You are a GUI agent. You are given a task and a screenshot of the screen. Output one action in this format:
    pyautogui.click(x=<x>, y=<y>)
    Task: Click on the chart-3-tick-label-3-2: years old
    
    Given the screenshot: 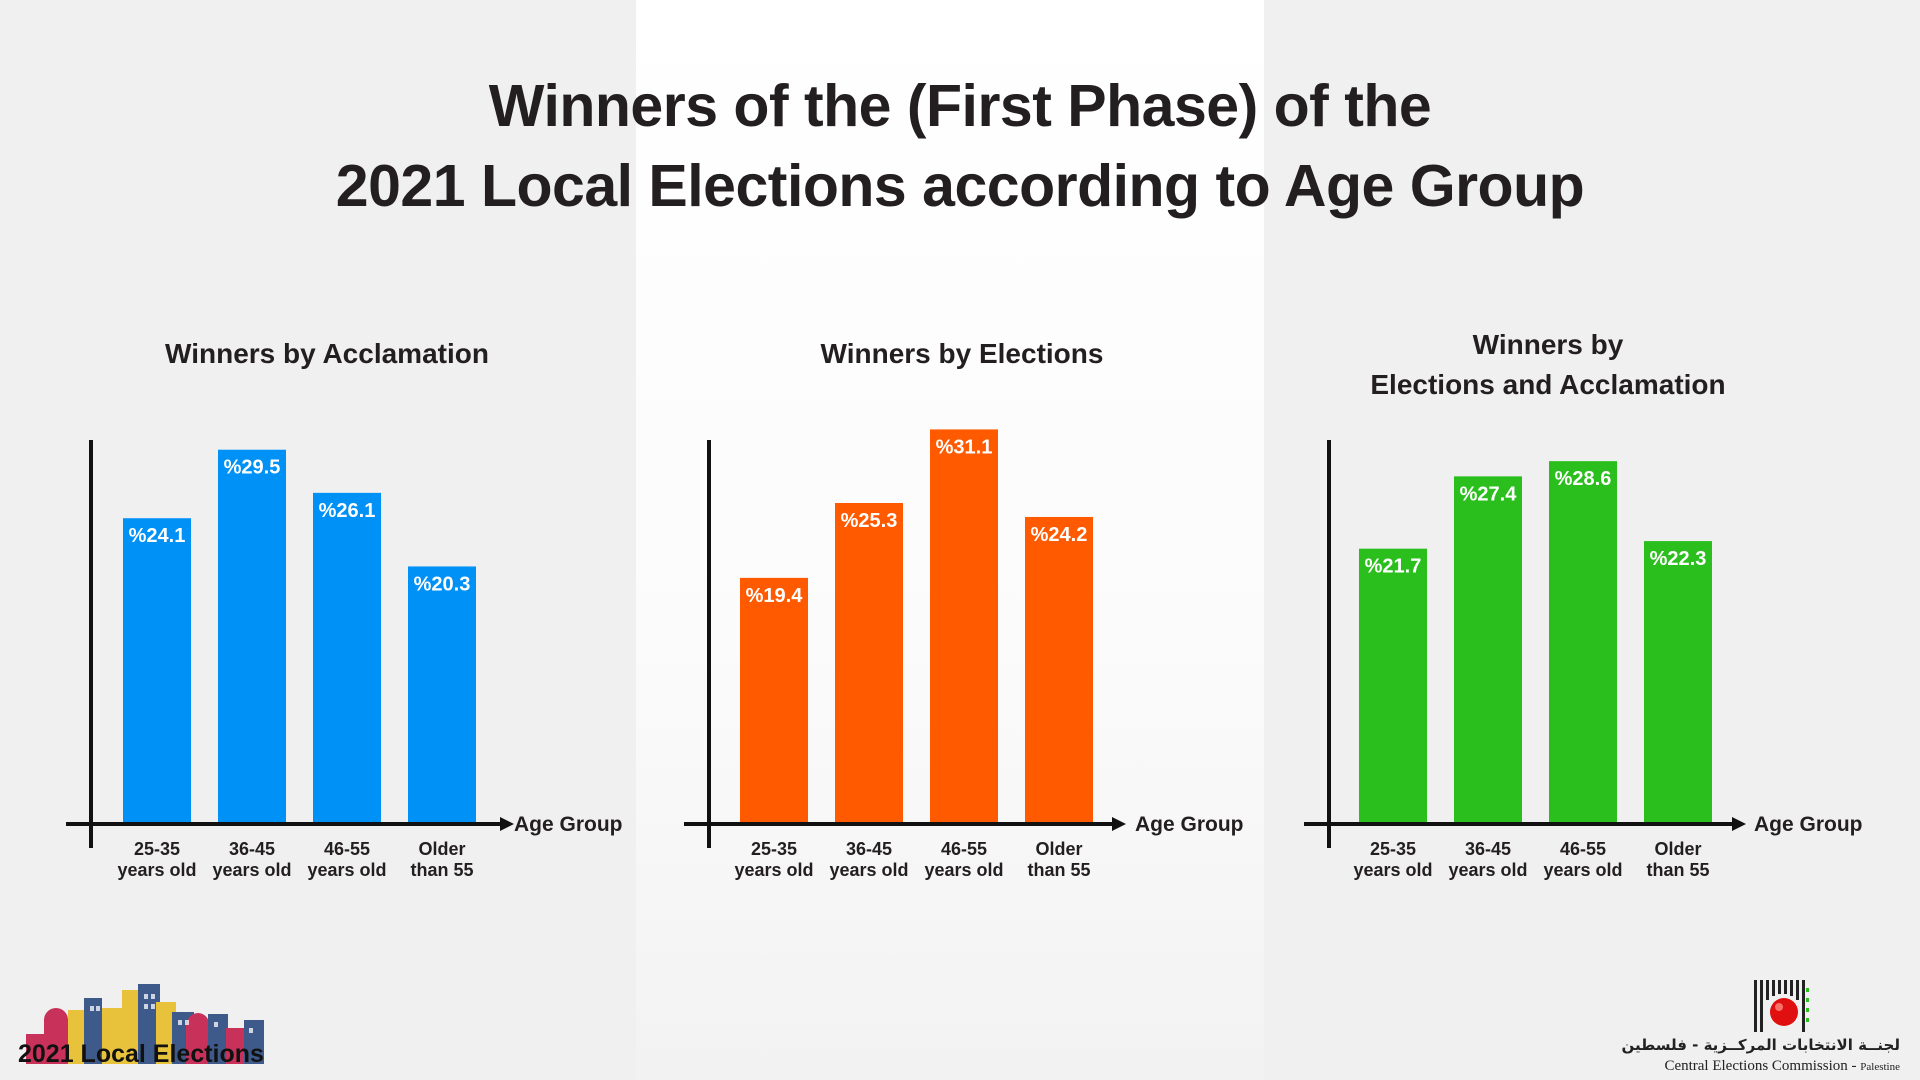 What is the action you would take?
    pyautogui.click(x=1582, y=870)
    